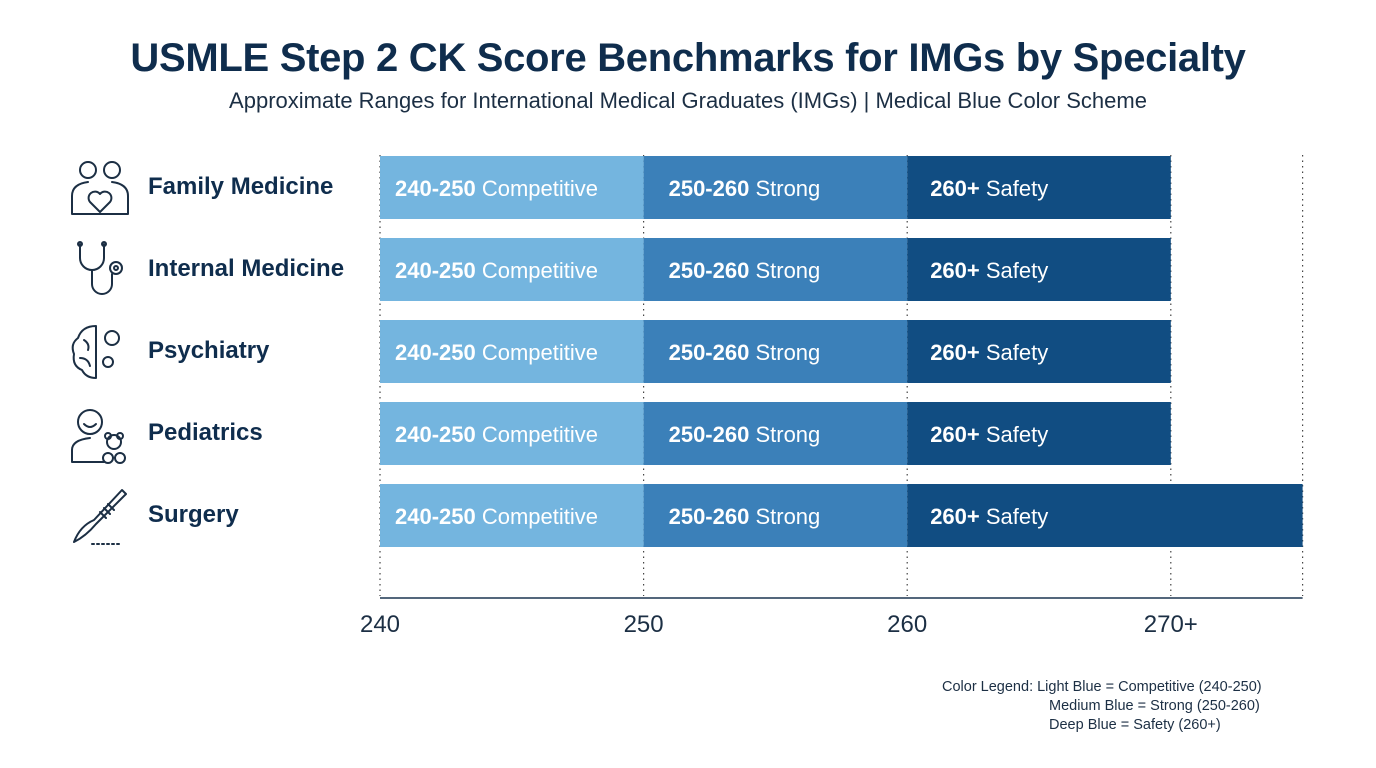  Describe the element at coordinates (1135, 725) in the screenshot. I see `legend-line-safety: Deep Blue = Safety (260+)` at that location.